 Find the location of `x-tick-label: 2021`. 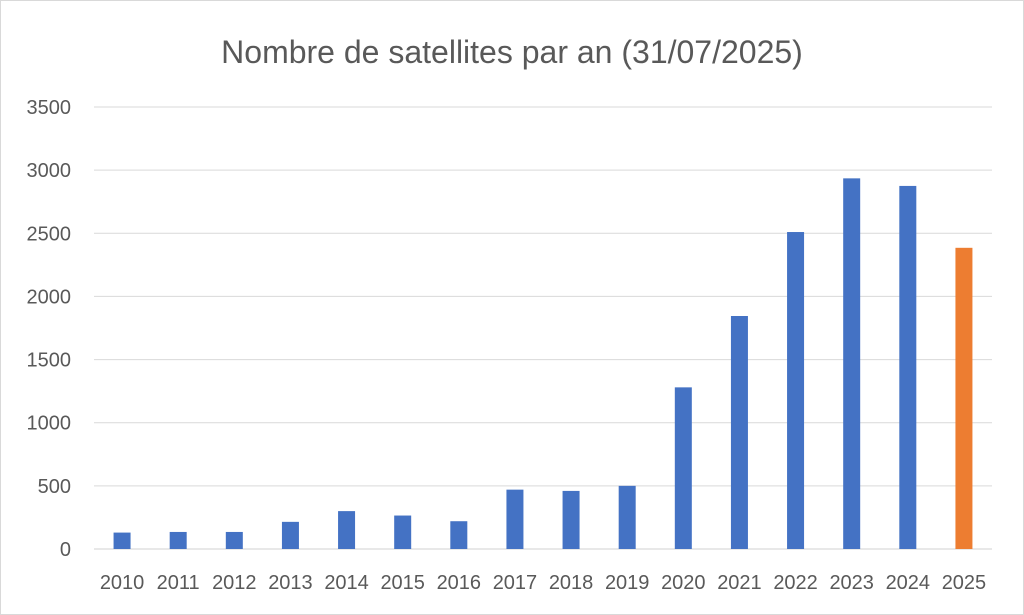

x-tick-label: 2021 is located at coordinates (739, 583).